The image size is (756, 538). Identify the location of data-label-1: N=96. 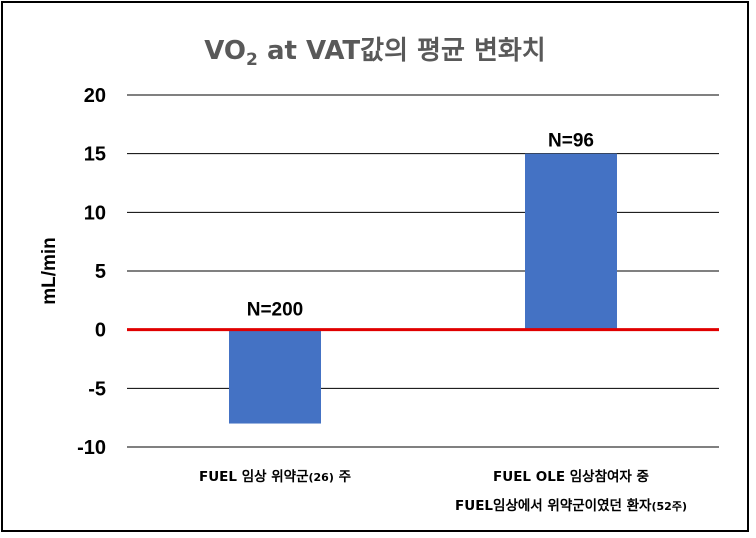
(571, 141).